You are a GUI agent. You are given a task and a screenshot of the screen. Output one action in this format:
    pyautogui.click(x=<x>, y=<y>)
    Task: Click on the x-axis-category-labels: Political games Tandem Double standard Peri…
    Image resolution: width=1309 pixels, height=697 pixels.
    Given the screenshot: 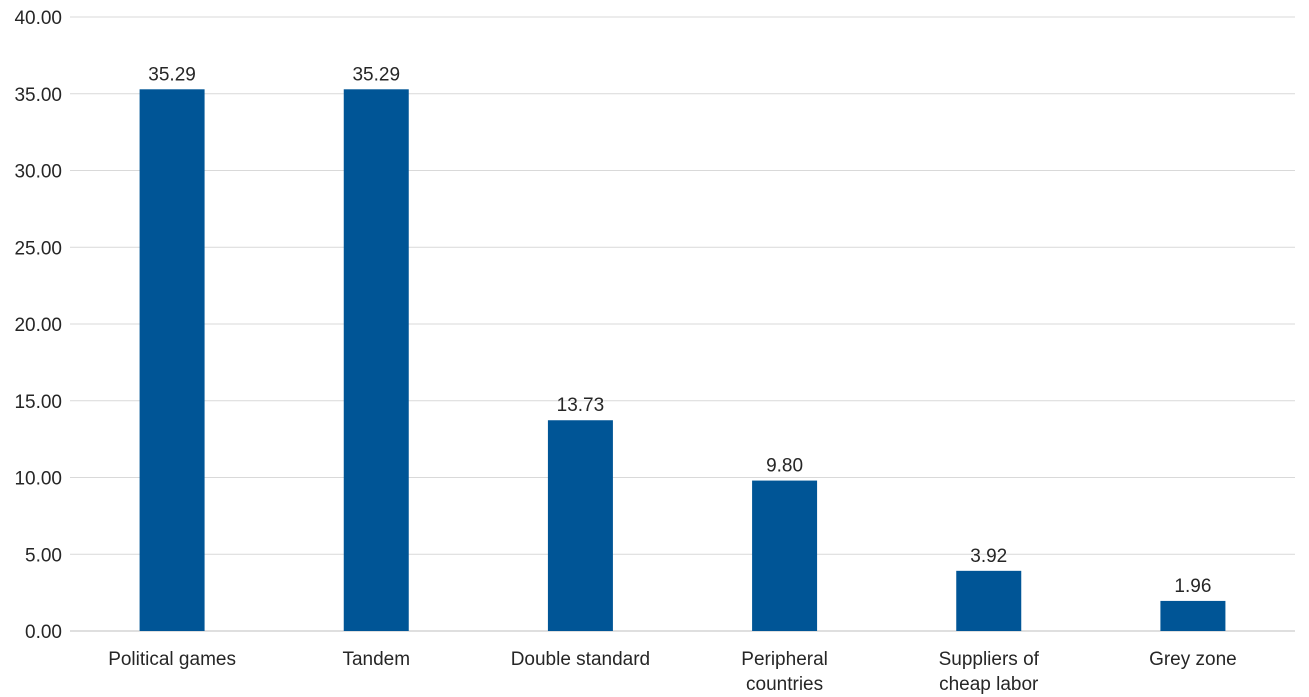 What is the action you would take?
    pyautogui.click(x=672, y=672)
    